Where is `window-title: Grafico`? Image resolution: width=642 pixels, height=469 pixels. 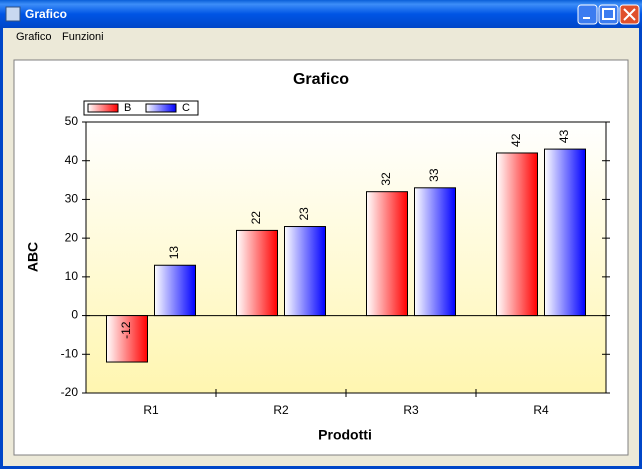
window-title: Grafico is located at coordinates (46, 14).